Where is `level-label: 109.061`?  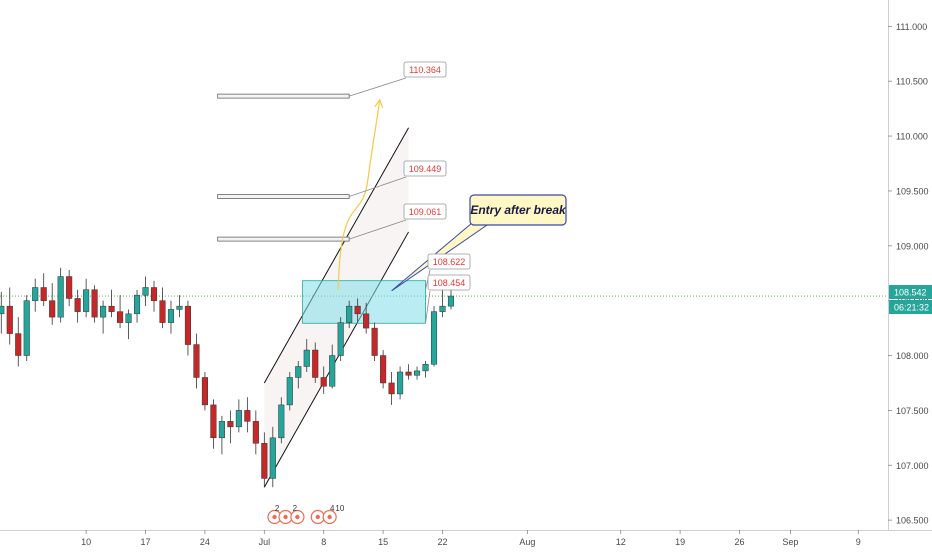 level-label: 109.061 is located at coordinates (425, 212).